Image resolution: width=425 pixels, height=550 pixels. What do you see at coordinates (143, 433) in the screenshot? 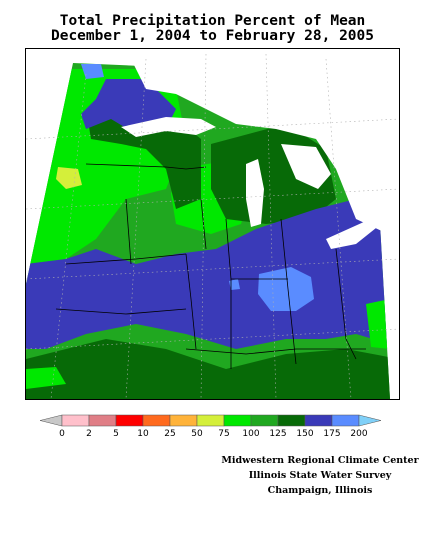
I see `legend-label: 10` at bounding box center [143, 433].